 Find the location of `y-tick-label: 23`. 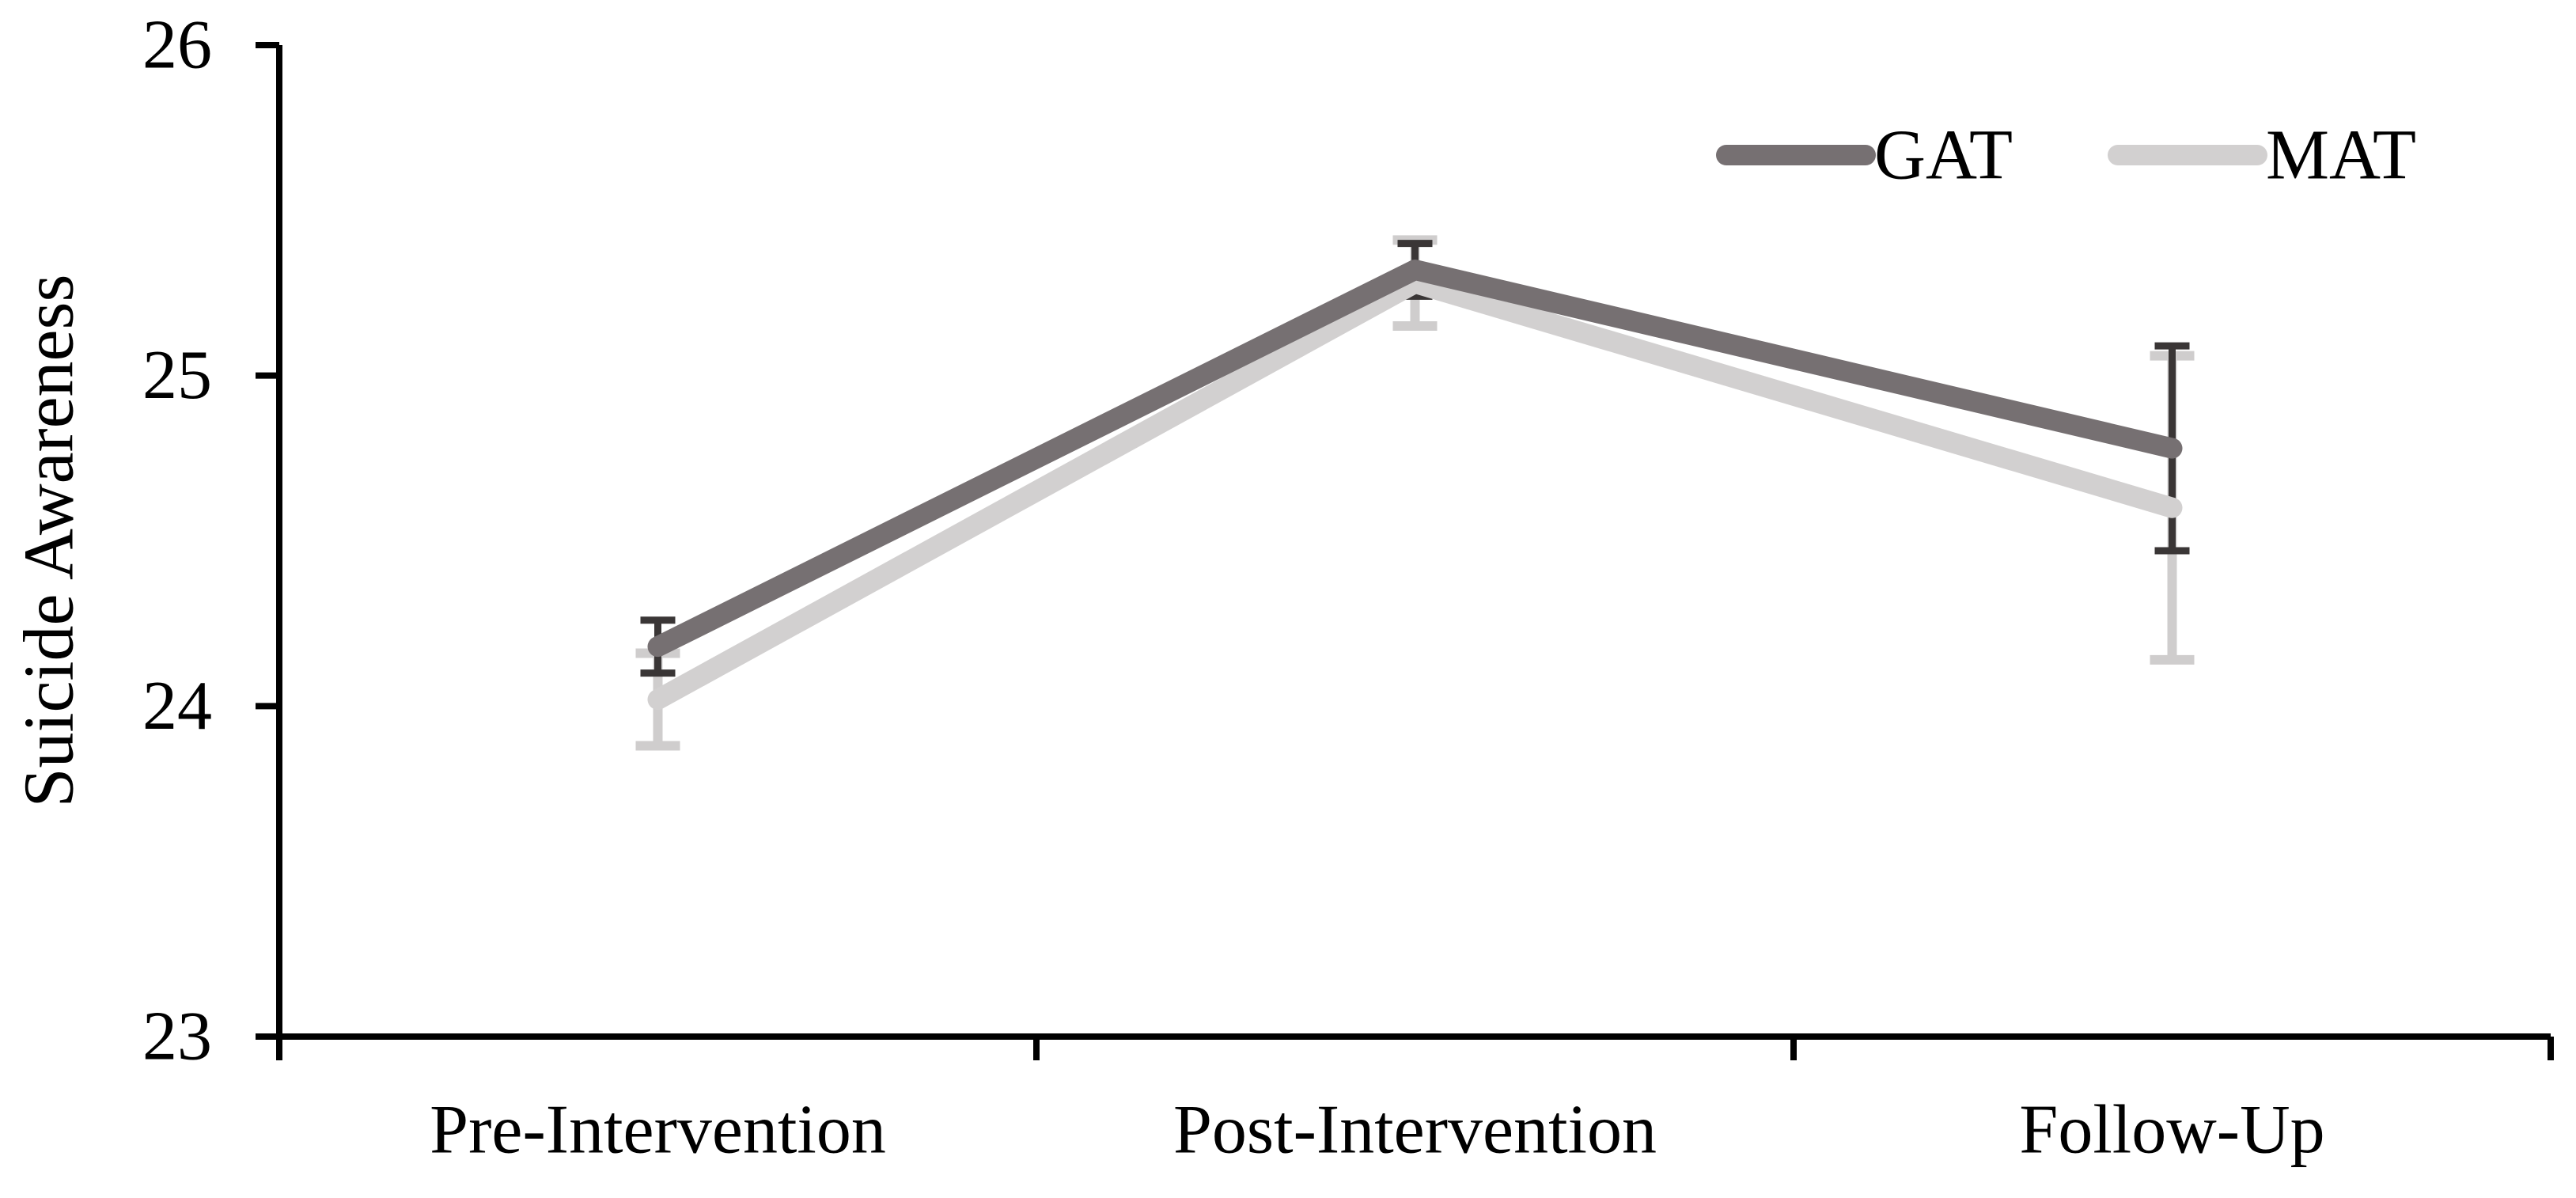

y-tick-label: 23 is located at coordinates (177, 1037).